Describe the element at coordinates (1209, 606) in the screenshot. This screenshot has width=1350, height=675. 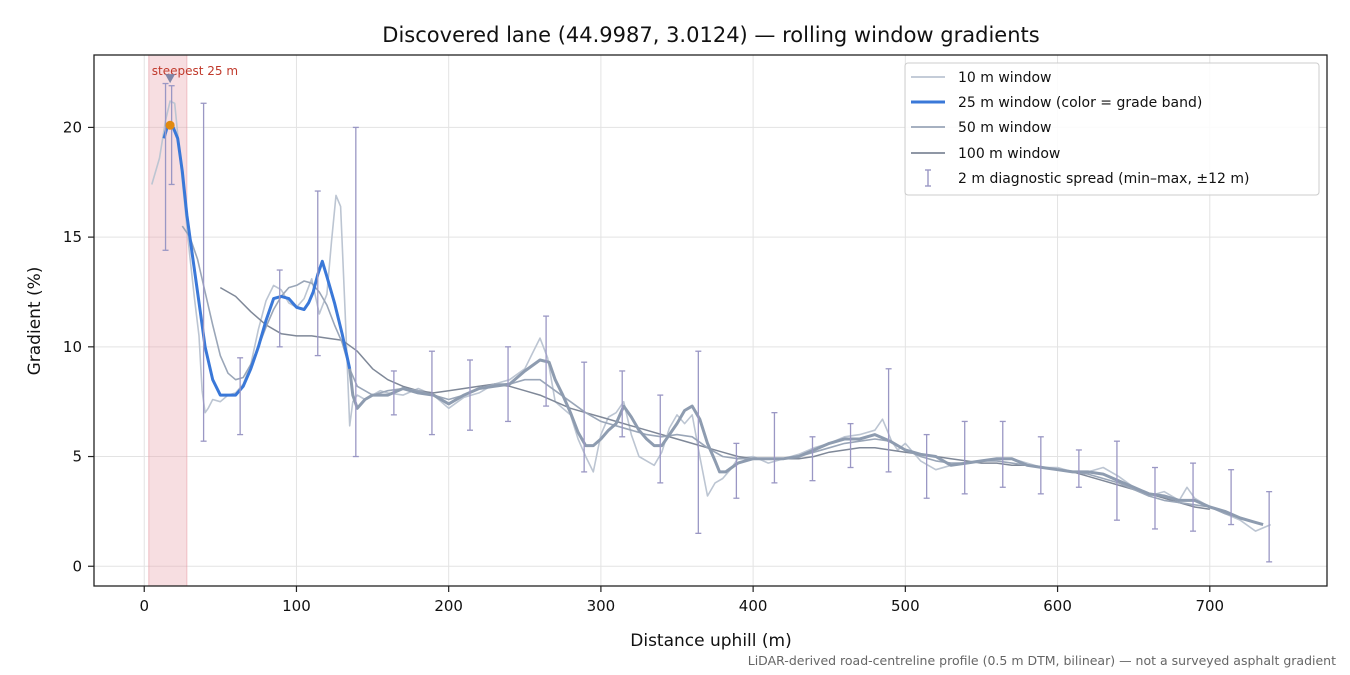
I see `x-tick-label: 700` at that location.